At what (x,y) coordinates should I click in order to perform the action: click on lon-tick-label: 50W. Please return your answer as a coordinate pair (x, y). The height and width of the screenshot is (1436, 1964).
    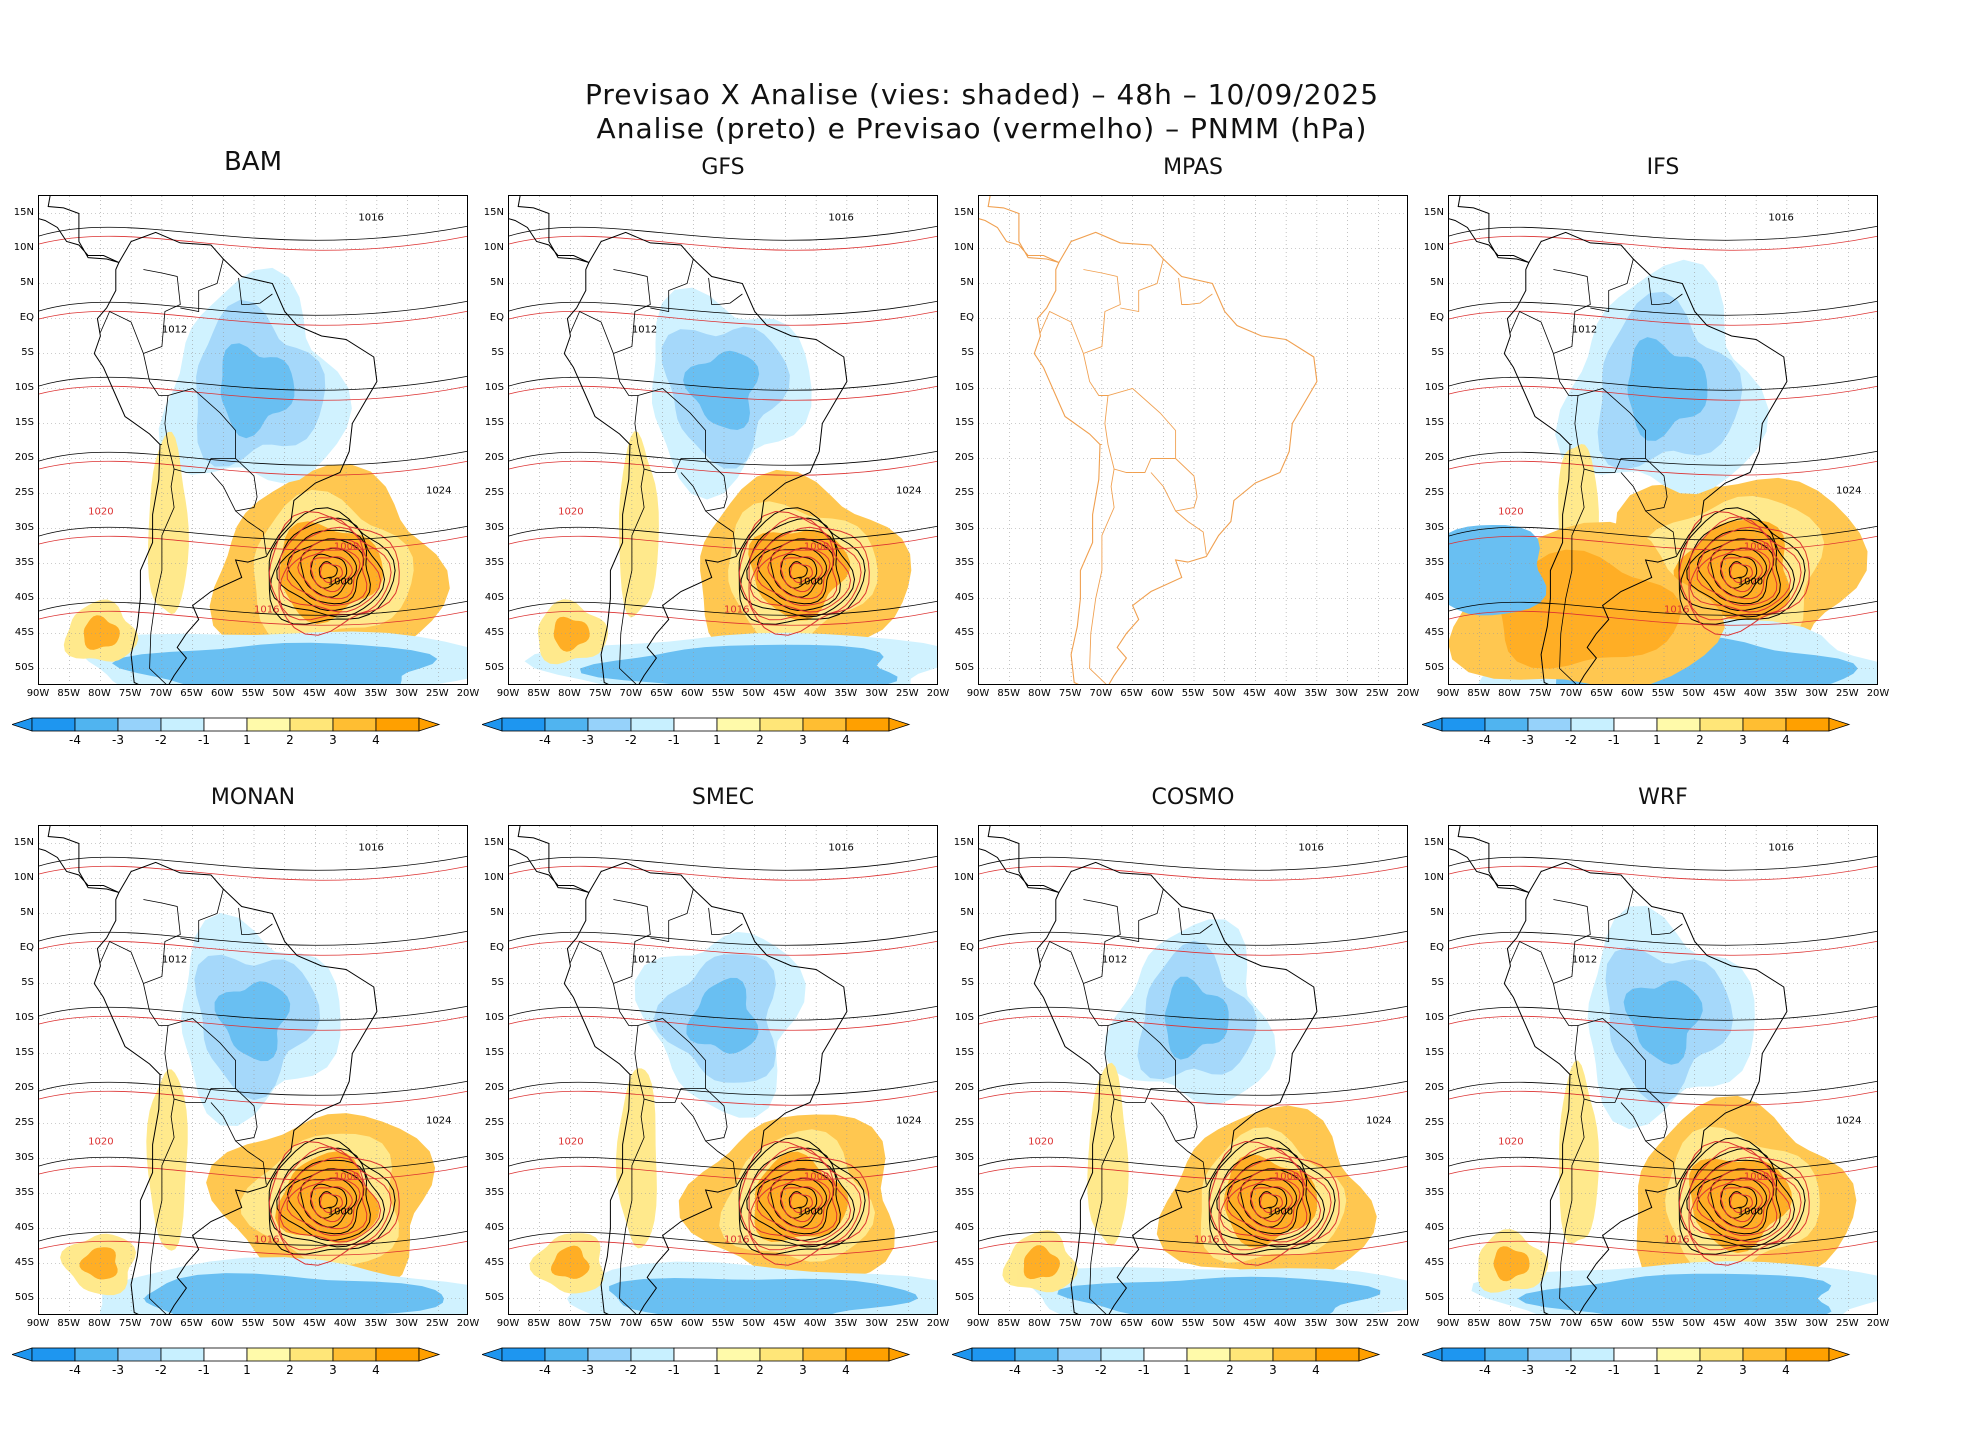
    Looking at the image, I should click on (754, 693).